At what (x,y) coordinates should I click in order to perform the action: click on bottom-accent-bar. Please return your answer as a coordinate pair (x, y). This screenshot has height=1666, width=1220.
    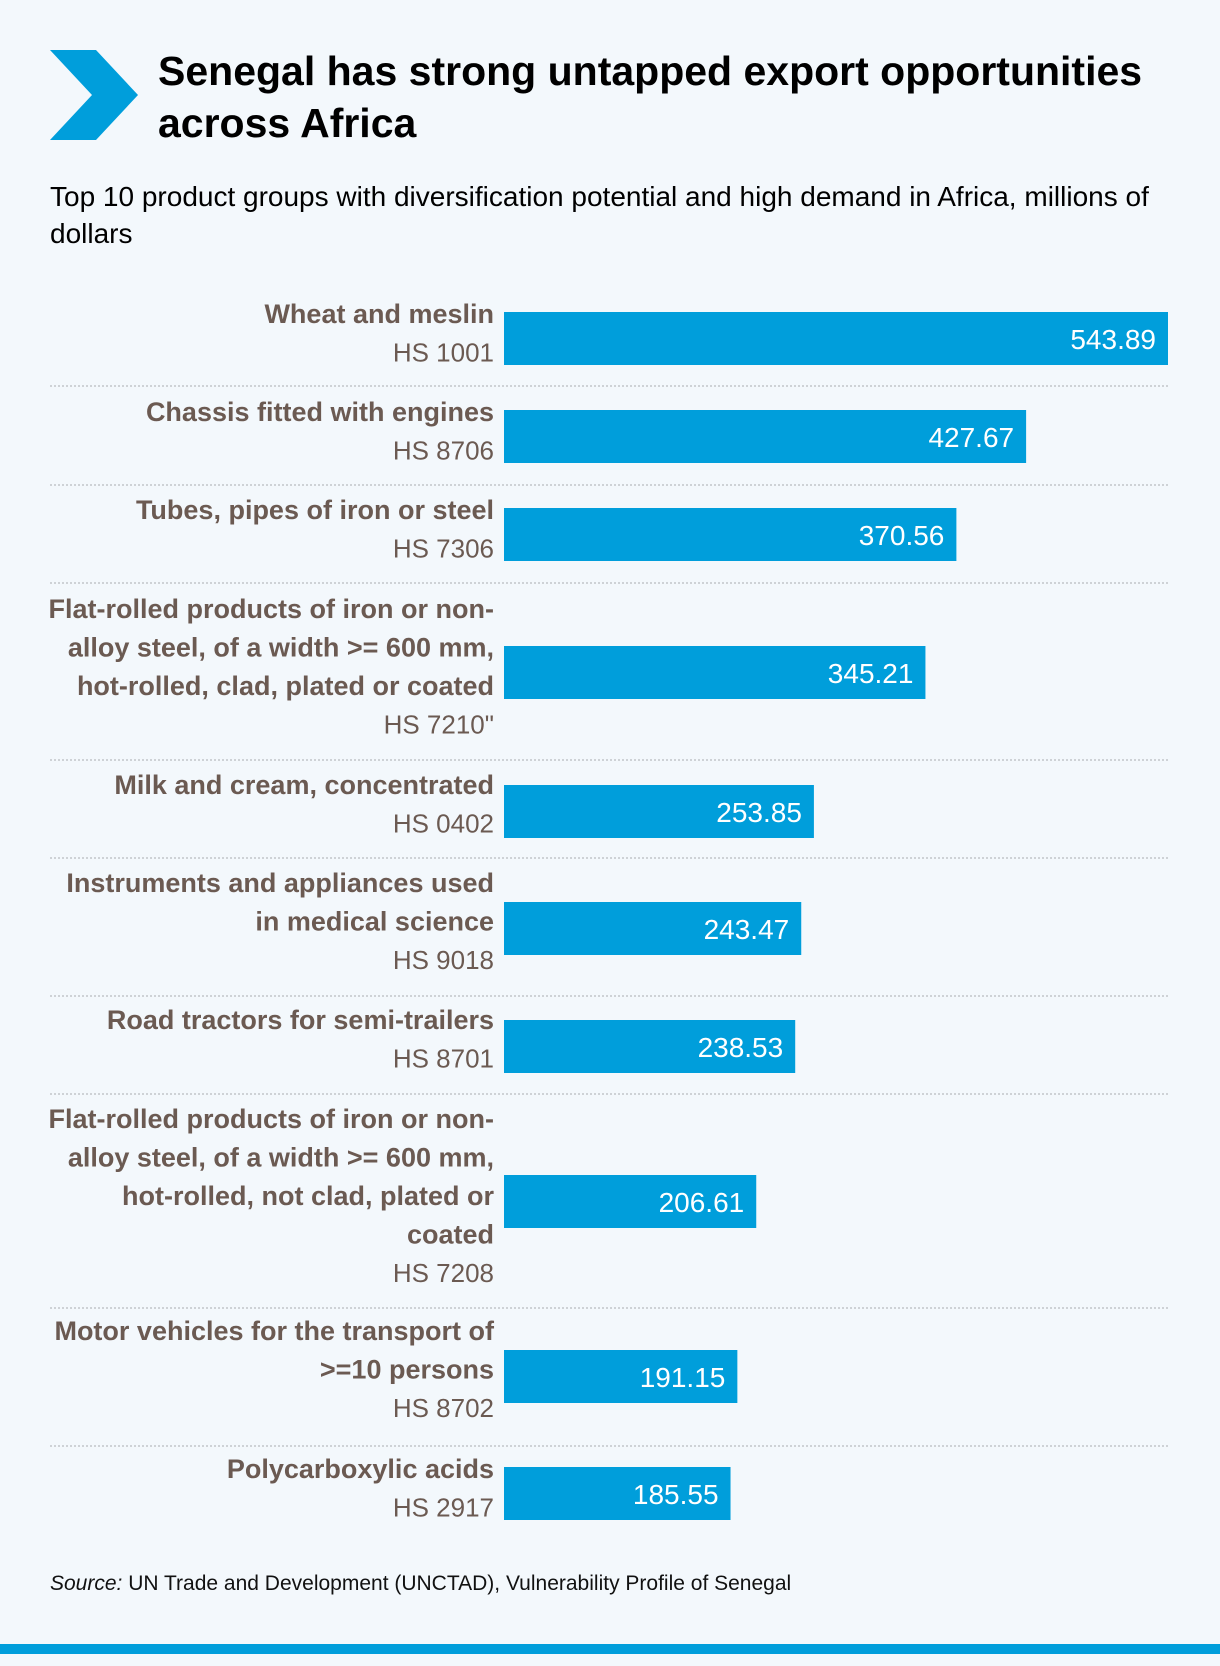
    Looking at the image, I should click on (610, 1649).